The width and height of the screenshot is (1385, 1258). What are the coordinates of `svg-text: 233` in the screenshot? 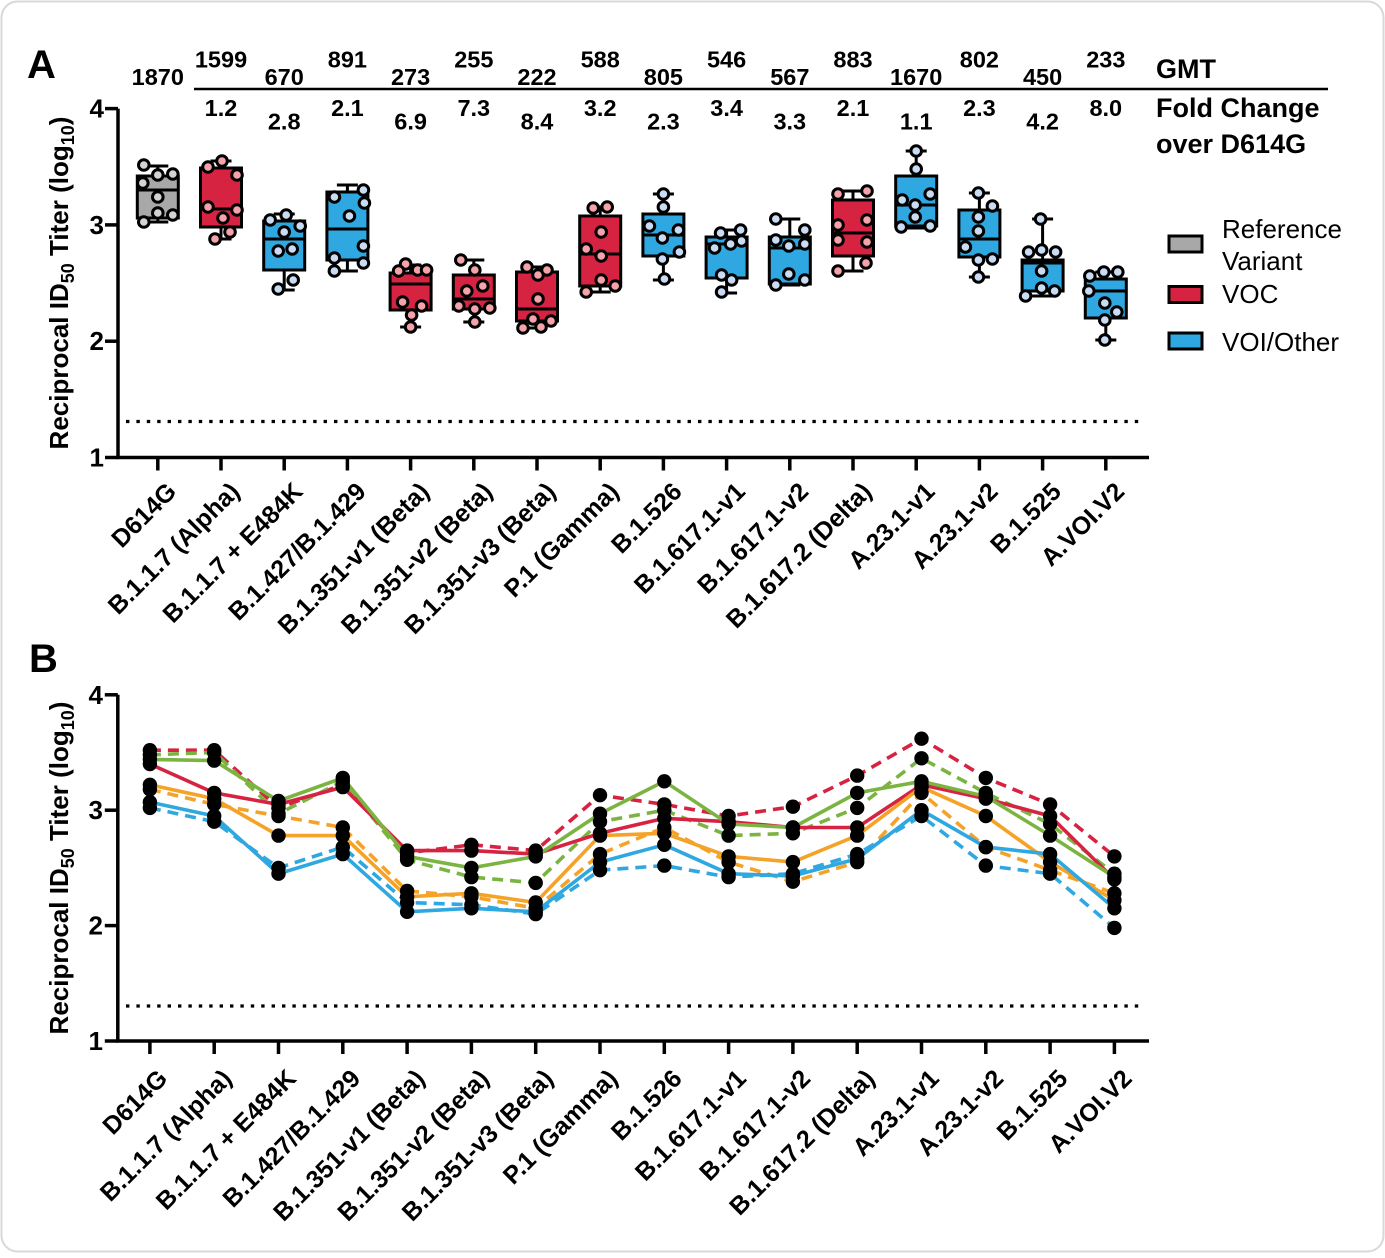 It's located at (1105, 60).